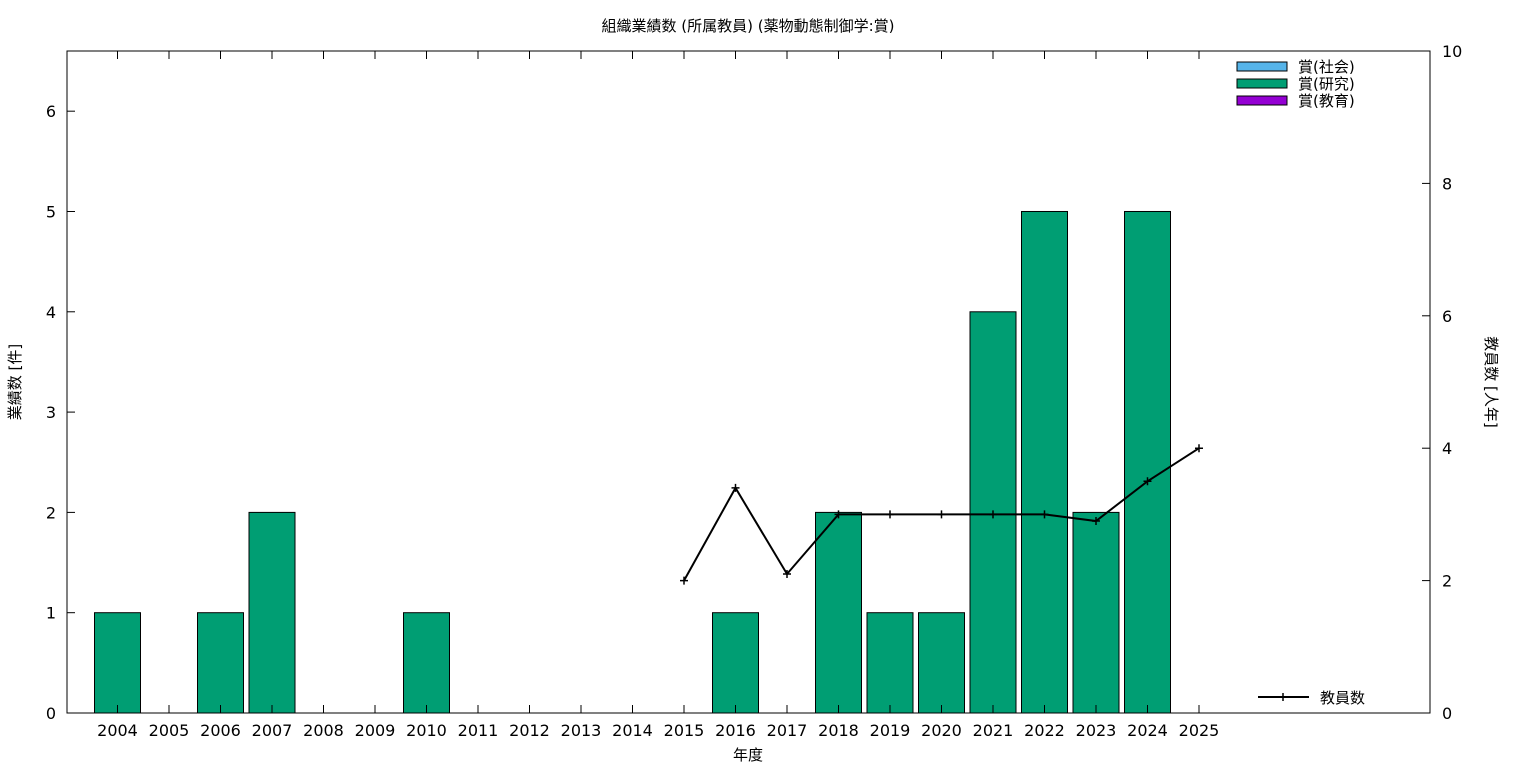 Image resolution: width=1536 pixels, height=768 pixels. Describe the element at coordinates (1044, 730) in the screenshot. I see `x-tick-label: 2022` at that location.